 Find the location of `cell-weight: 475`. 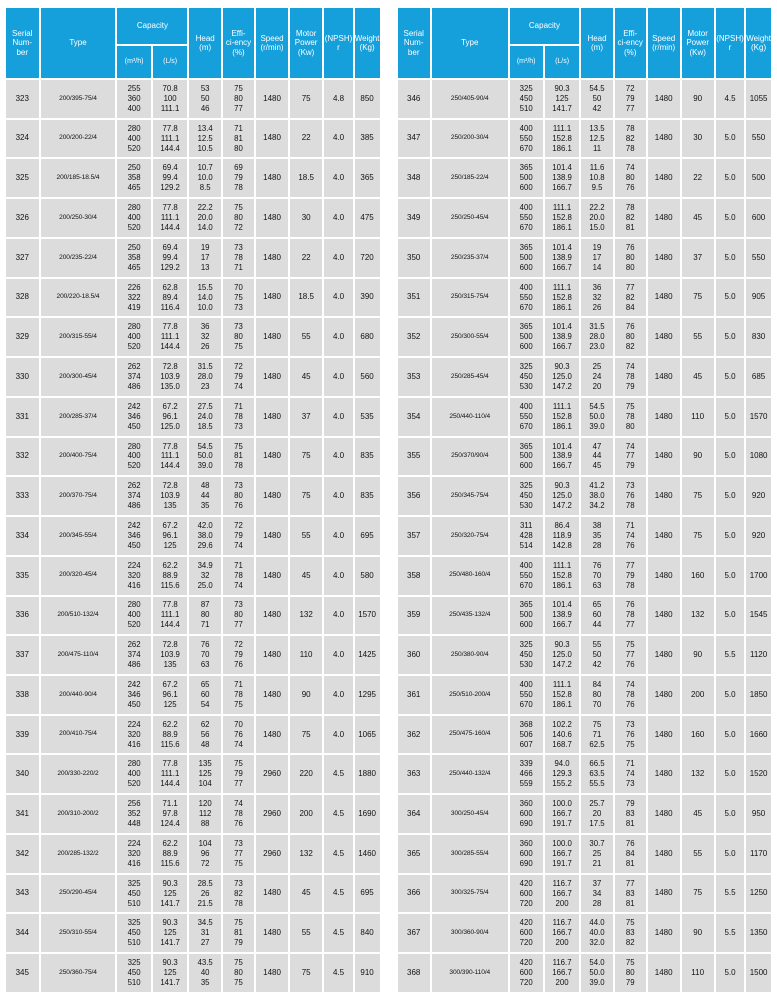

cell-weight: 475 is located at coordinates (367, 218).